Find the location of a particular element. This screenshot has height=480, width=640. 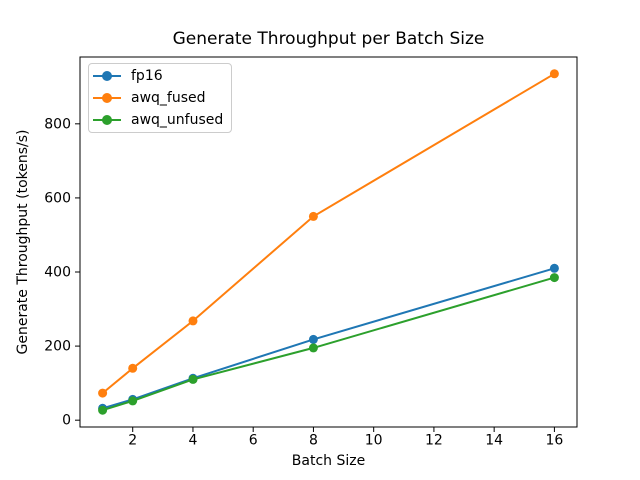

legend-label: awq_unfused is located at coordinates (177, 120).